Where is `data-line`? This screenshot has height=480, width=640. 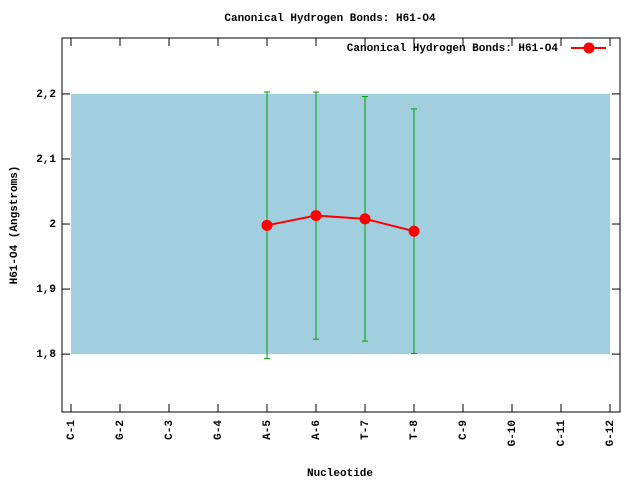
data-line is located at coordinates (340, 223).